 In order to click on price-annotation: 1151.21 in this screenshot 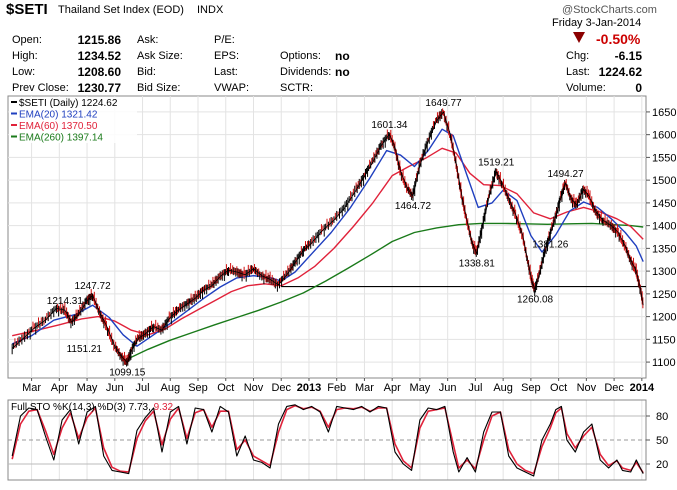, I will do `click(85, 349)`.